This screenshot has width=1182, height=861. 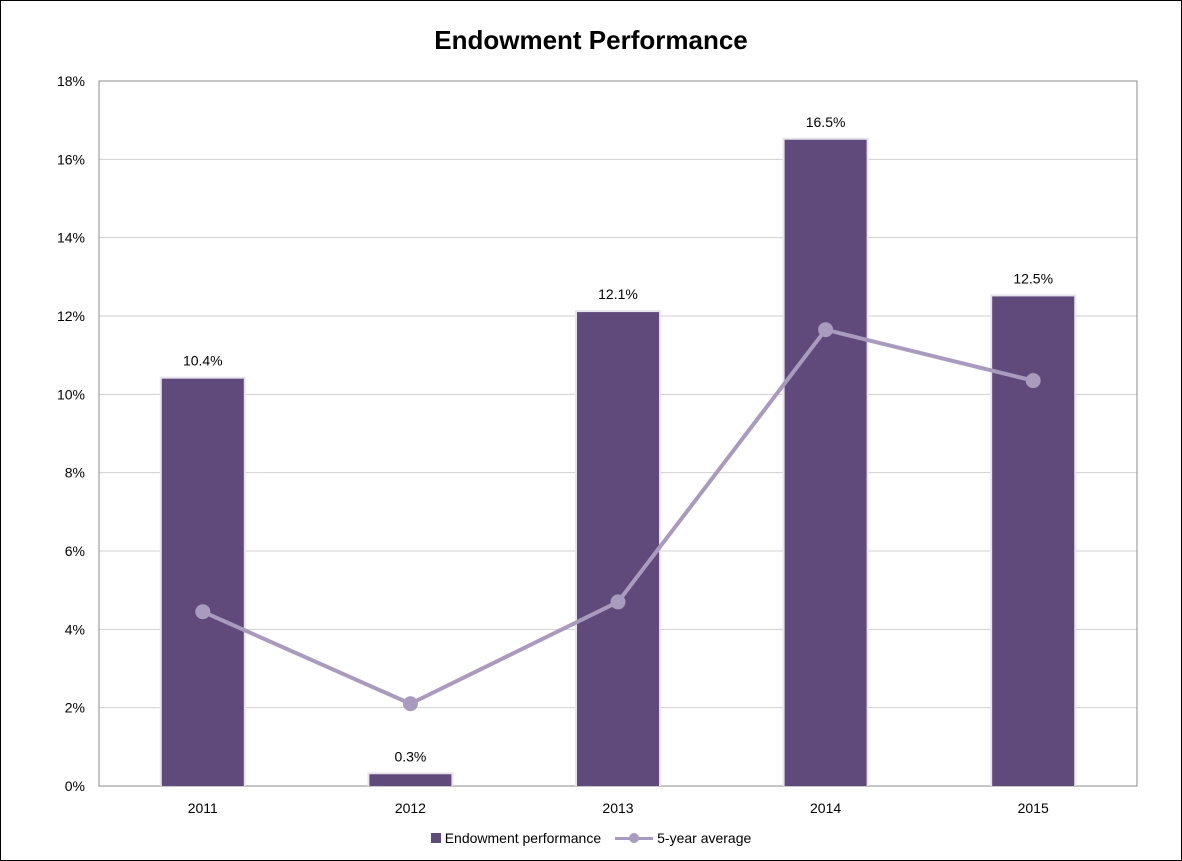 I want to click on y-tick-label: 0%, so click(x=75, y=786).